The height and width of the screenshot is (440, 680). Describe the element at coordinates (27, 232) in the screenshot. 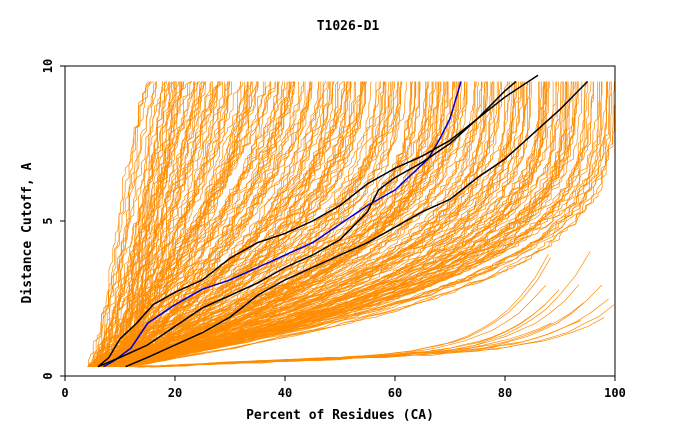

I see `y-axis-label: Distance Cutoff, A` at that location.